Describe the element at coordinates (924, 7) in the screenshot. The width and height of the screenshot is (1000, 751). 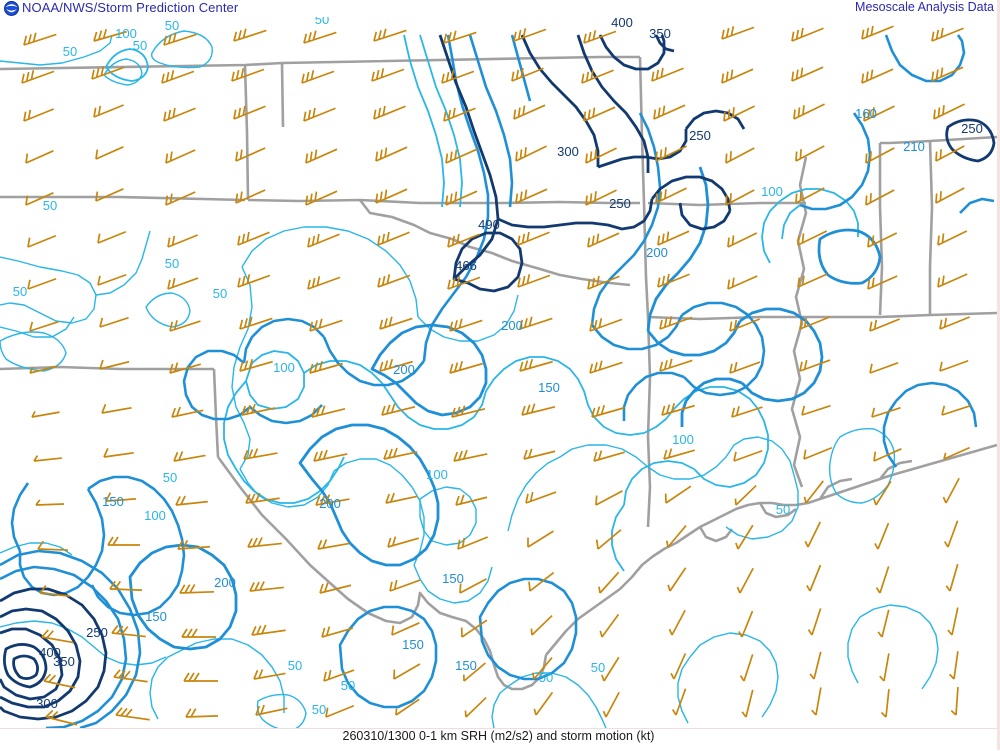
I see `dataset-label: Mesoscale Analysis Data` at that location.